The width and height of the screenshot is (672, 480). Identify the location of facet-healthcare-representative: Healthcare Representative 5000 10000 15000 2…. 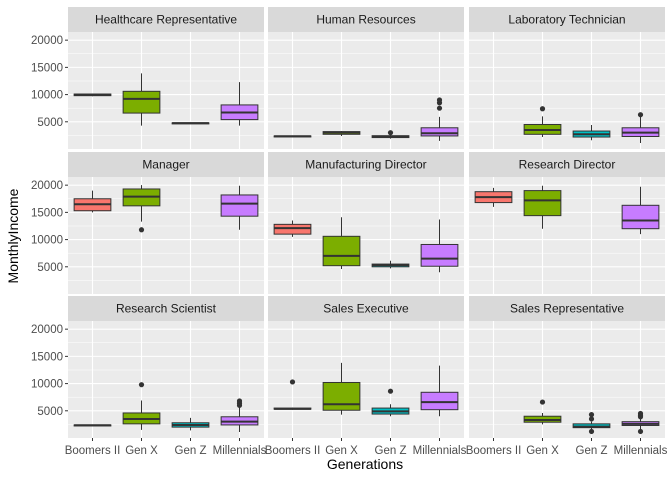
(147, 78).